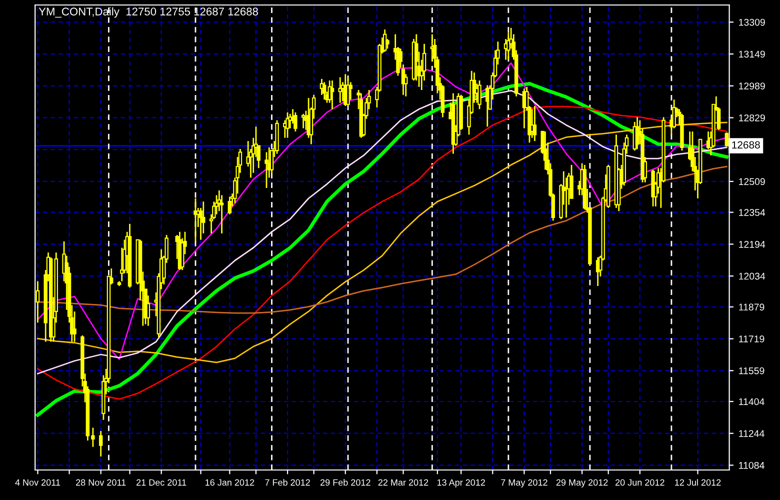 The width and height of the screenshot is (780, 500). I want to click on y-tick-label: 11879, so click(751, 307).